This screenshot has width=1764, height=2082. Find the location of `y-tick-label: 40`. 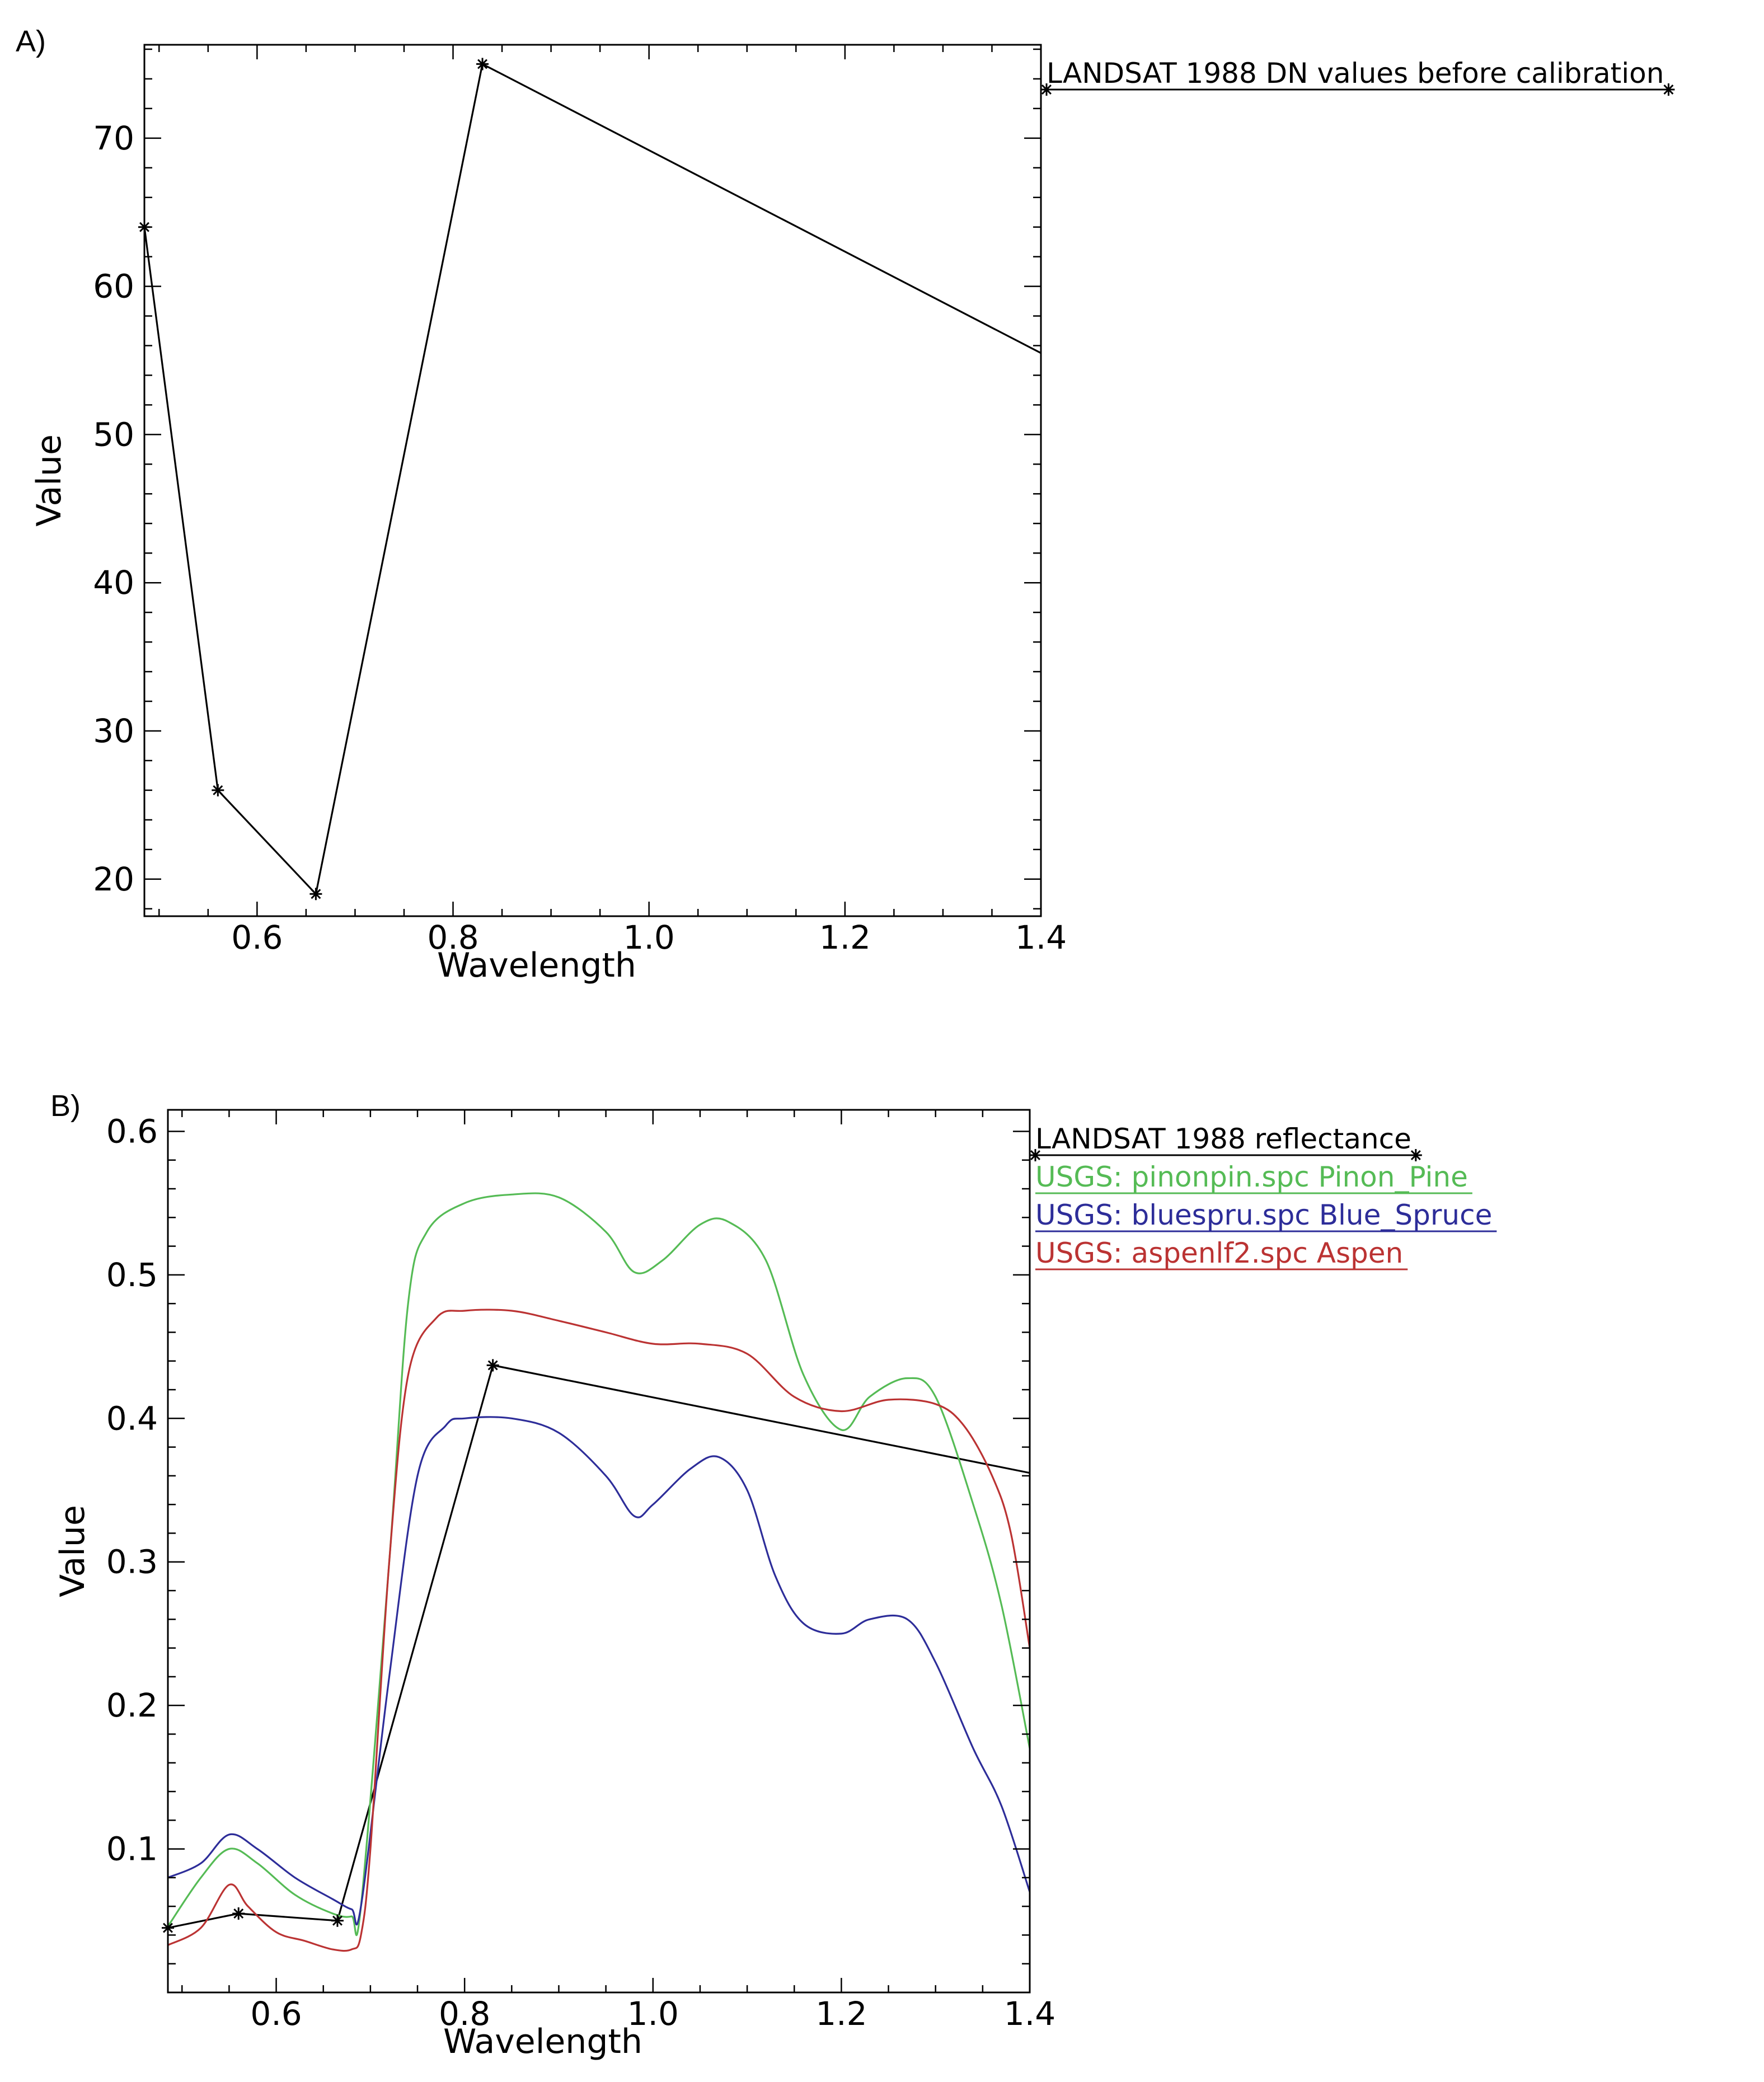

y-tick-label: 40 is located at coordinates (114, 583).